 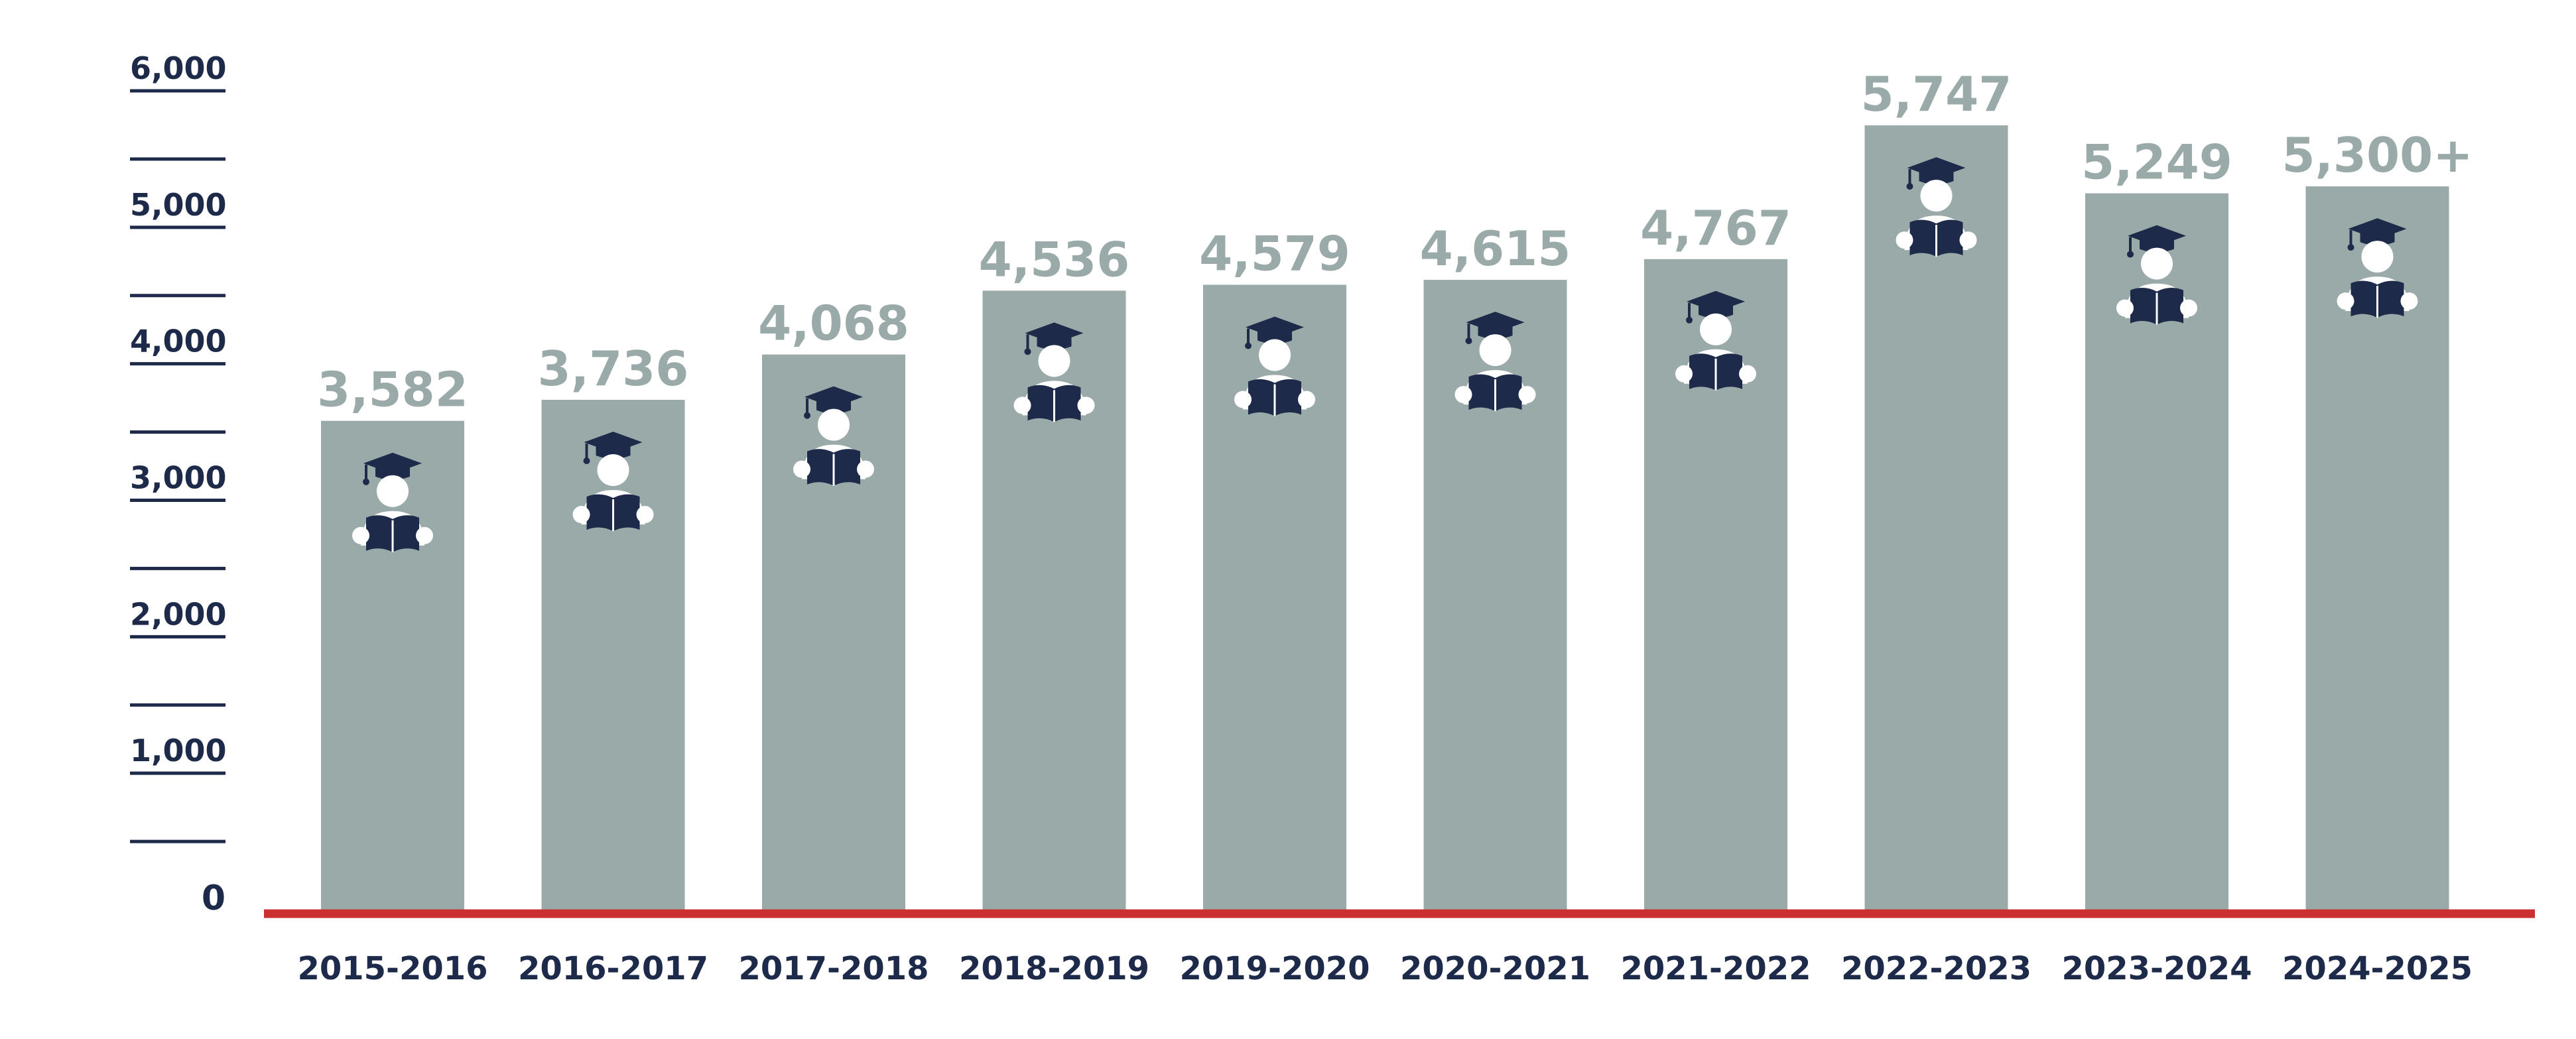 I want to click on bar-value-label: 4,615, so click(x=1496, y=248).